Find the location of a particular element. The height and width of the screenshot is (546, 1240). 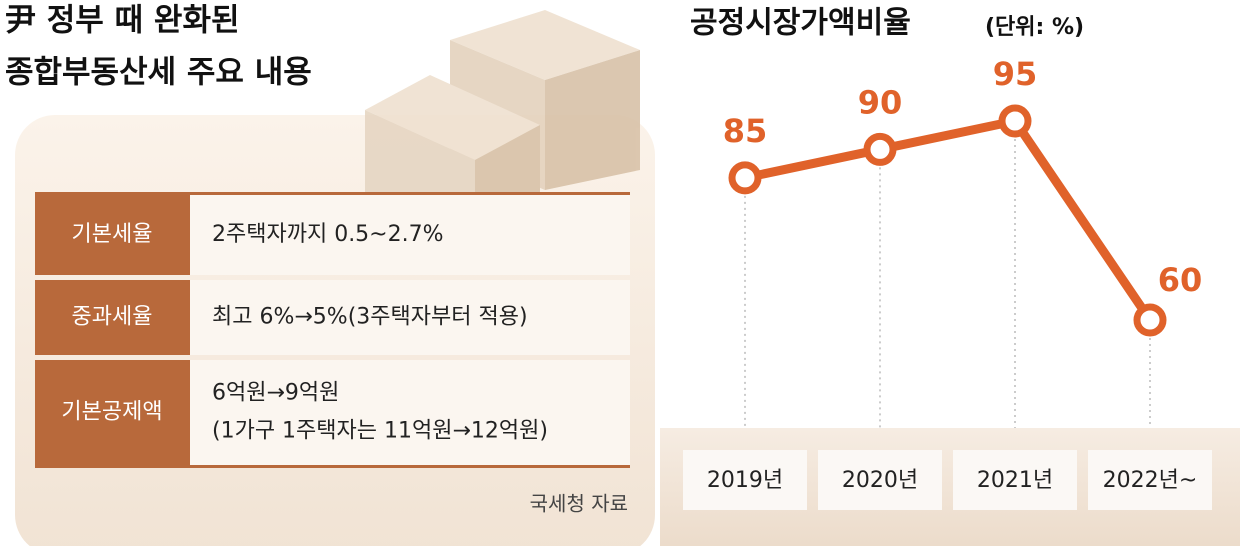

row-label: 기본공제액 is located at coordinates (111, 412).